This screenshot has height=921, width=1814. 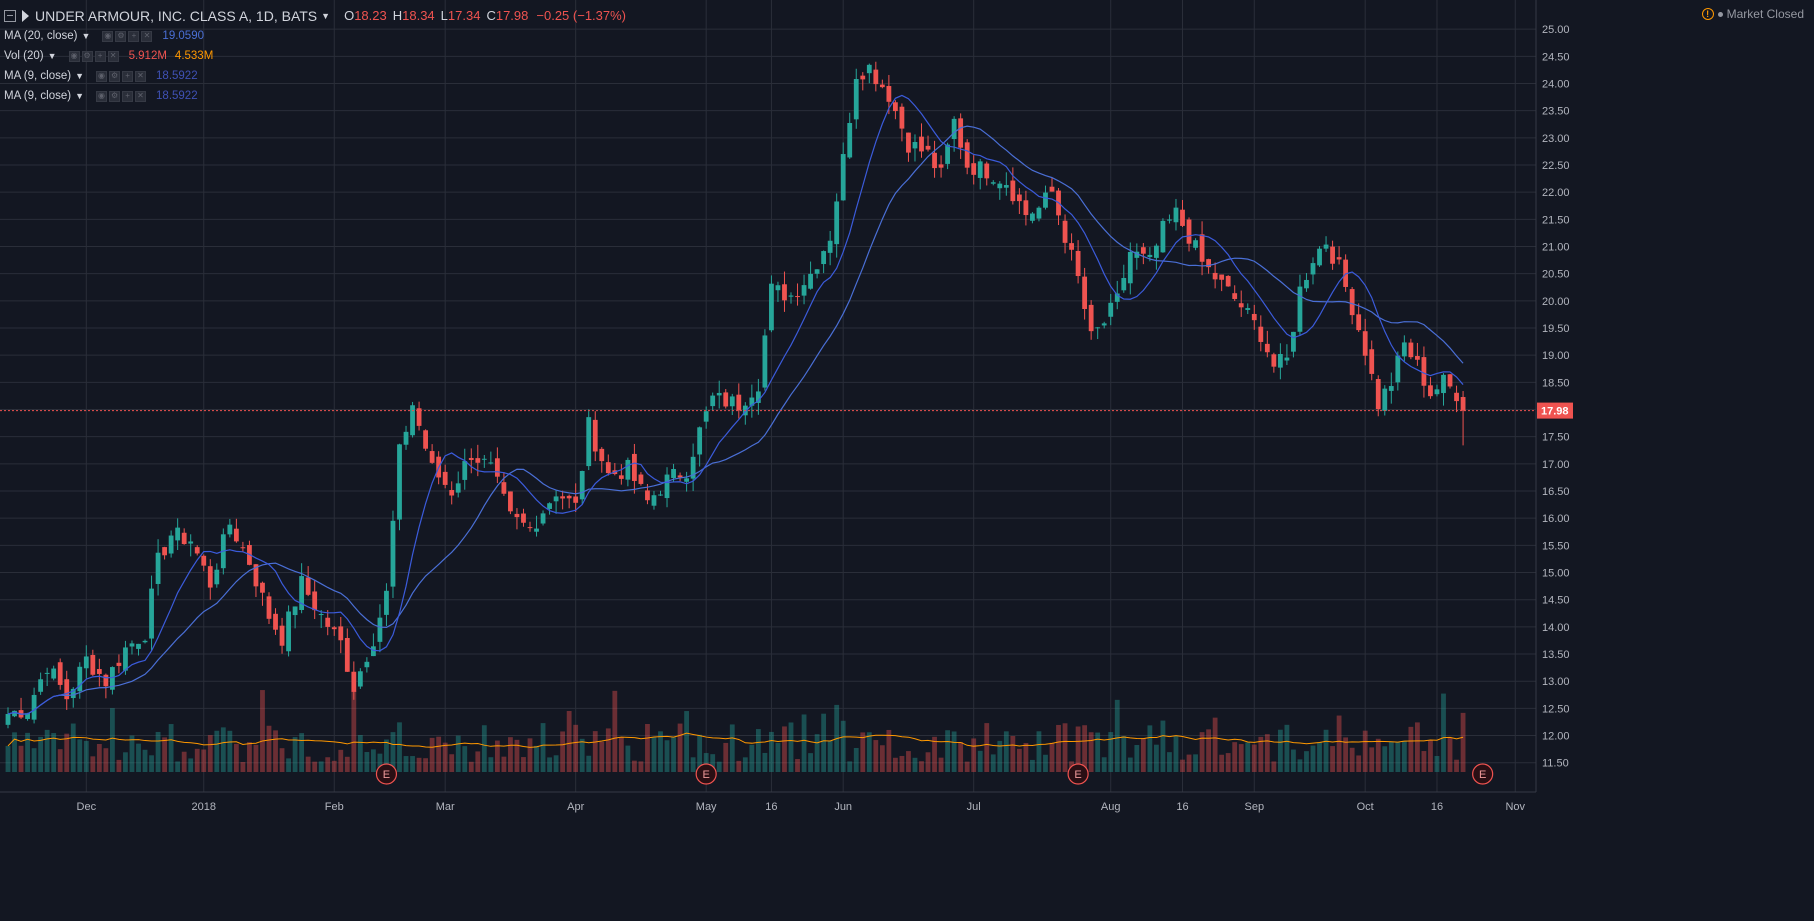 I want to click on market-status: ! Market Closed, so click(x=1752, y=14).